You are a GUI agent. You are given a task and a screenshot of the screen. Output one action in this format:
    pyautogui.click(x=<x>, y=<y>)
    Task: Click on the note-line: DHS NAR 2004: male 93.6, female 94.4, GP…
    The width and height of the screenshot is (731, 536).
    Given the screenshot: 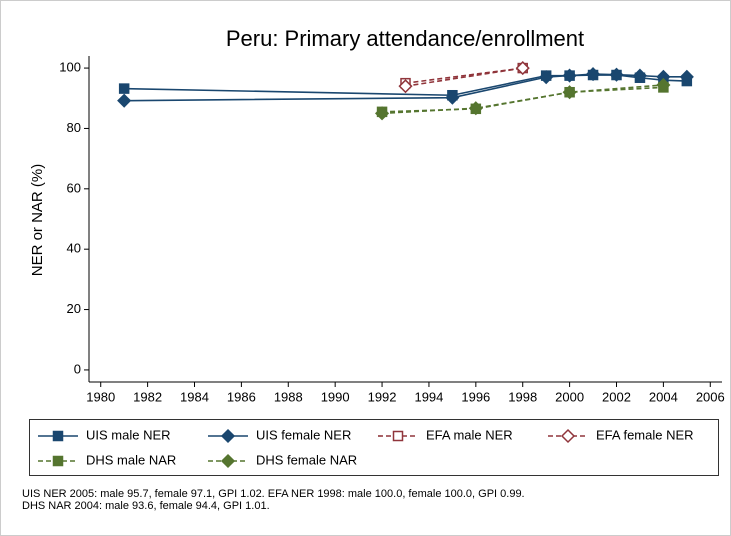 What is the action you would take?
    pyautogui.click(x=146, y=506)
    